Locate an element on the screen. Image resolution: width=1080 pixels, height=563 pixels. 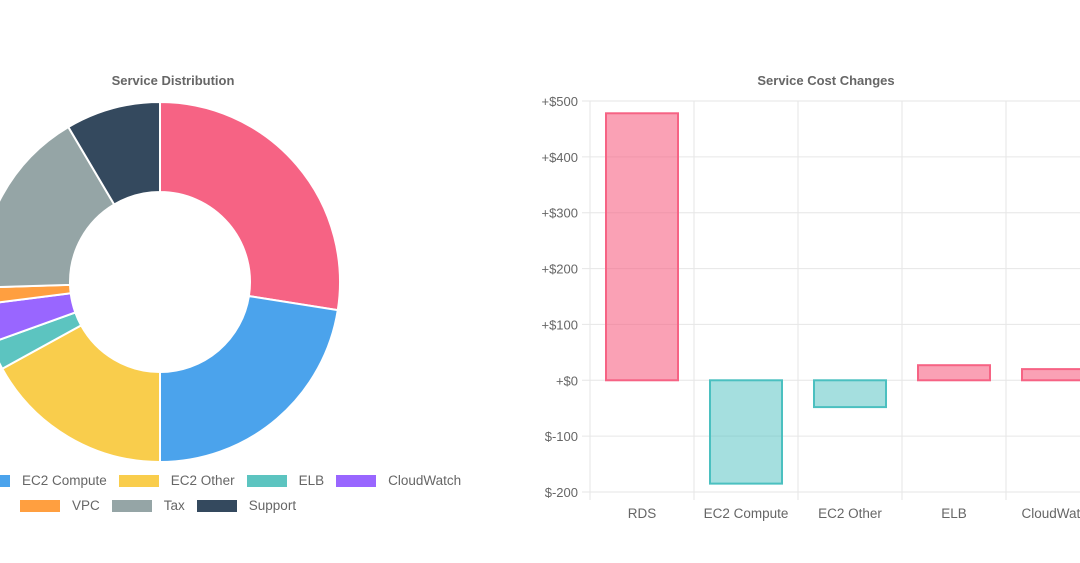
legend-label-support: Support is located at coordinates (272, 505).